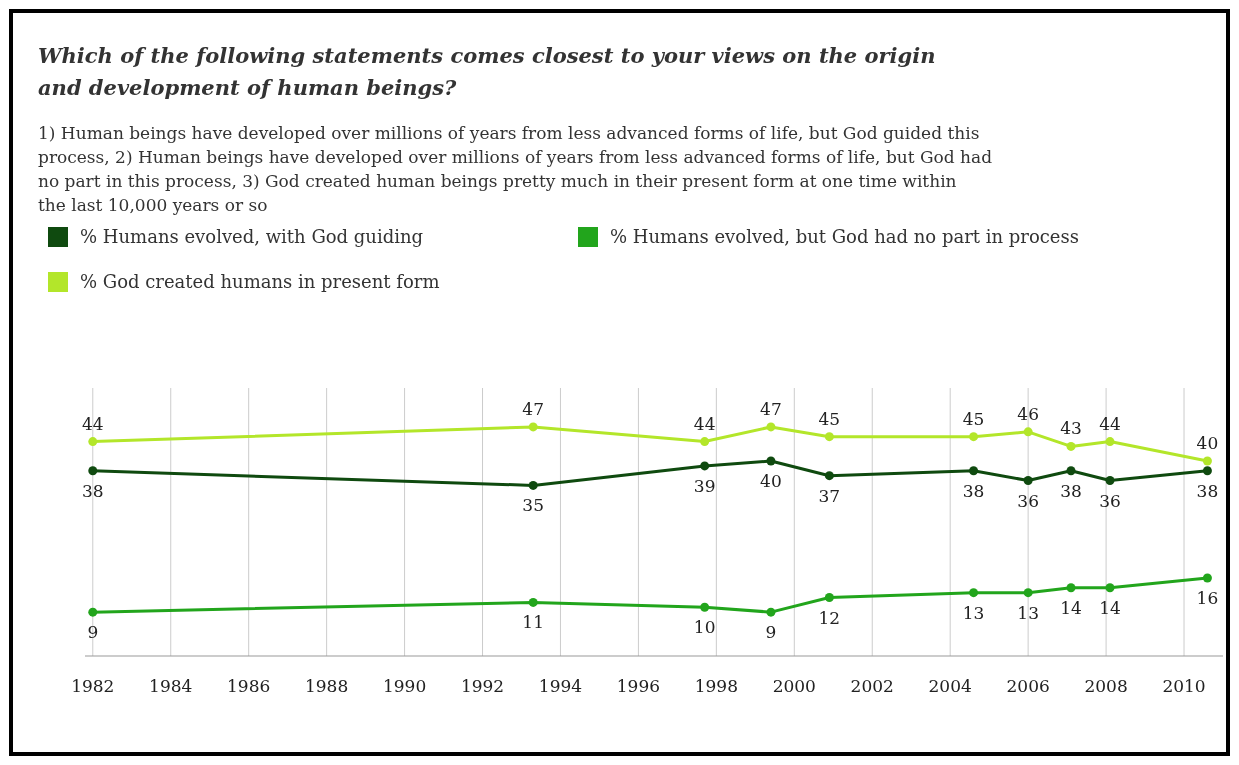  What do you see at coordinates (93, 686) in the screenshot?
I see `x-tick-label: 1982` at bounding box center [93, 686].